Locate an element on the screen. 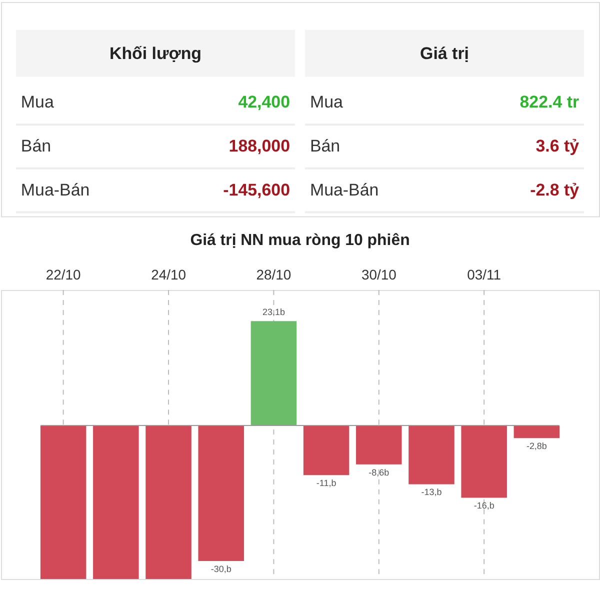 The height and width of the screenshot is (600, 600). x-tick-label: 28/10 is located at coordinates (274, 274).